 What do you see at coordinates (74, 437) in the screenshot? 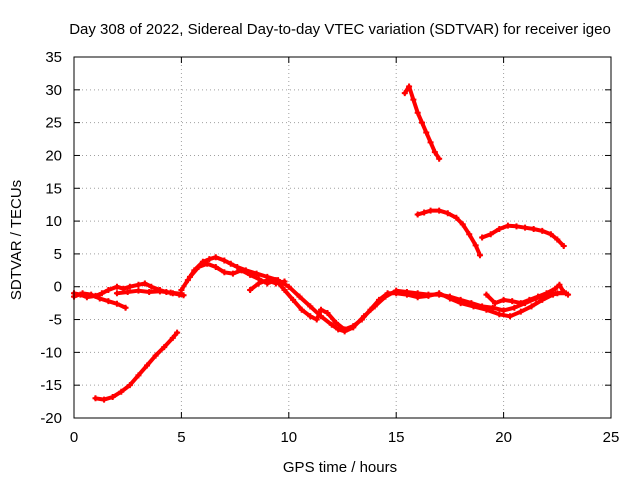
I see `x-tick-label: 0` at bounding box center [74, 437].